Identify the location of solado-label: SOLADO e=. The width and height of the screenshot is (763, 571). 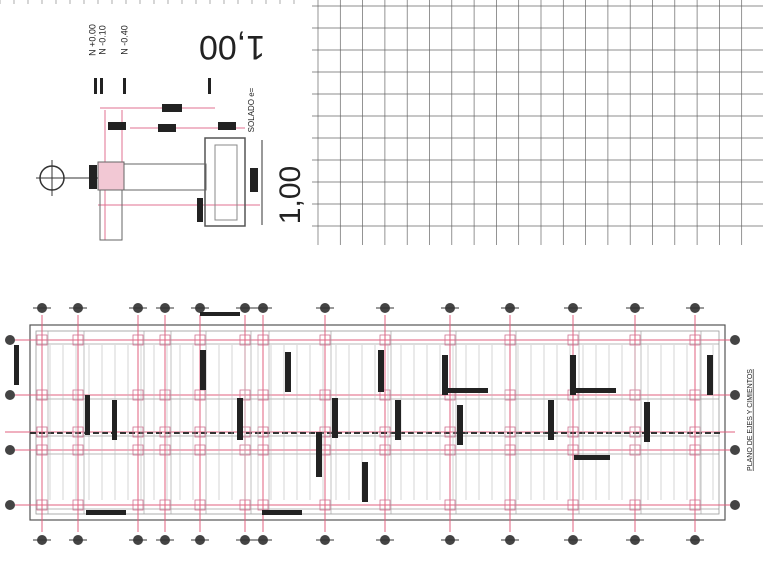
(251, 109).